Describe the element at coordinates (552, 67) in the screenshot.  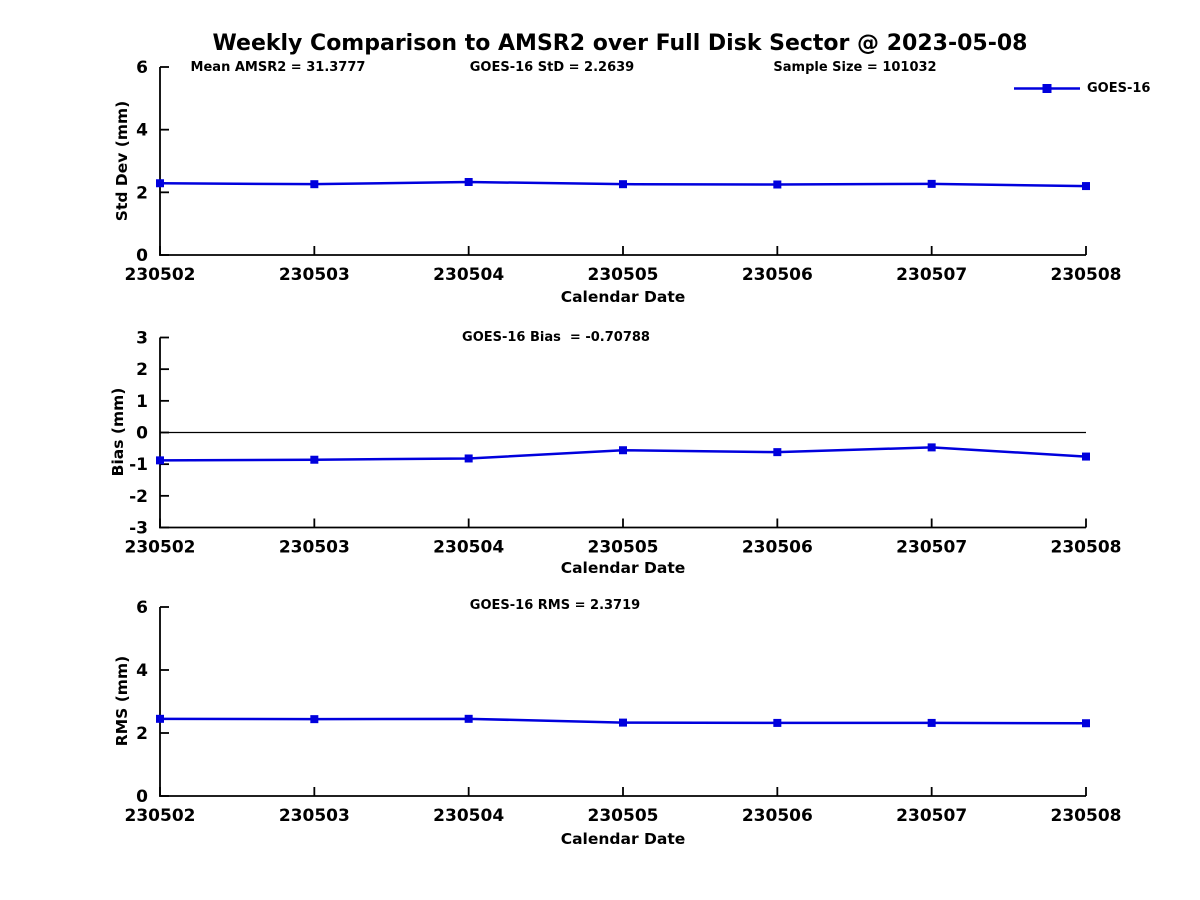
I see `annotation-goes16-std: GOES-16 StD = 2.2639` at that location.